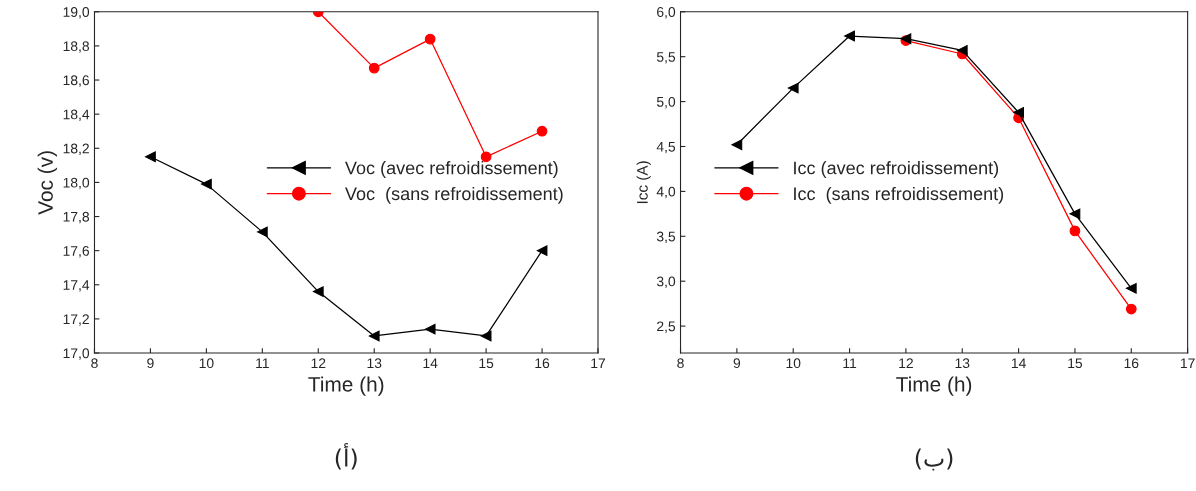  I want to click on y-tick-label: 6,0, so click(666, 13).